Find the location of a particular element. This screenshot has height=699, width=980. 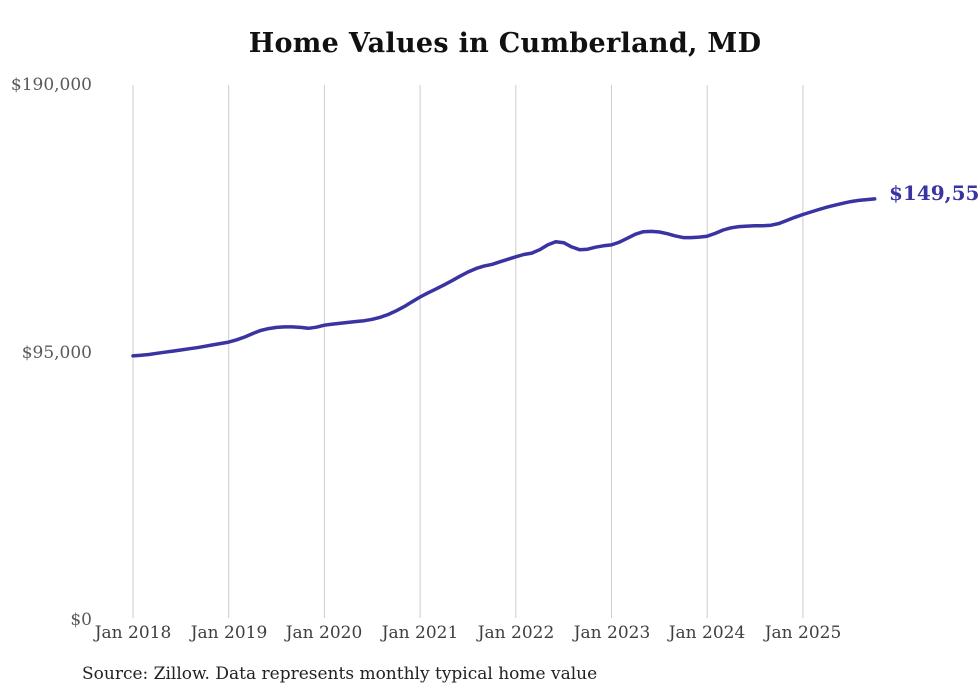

x-tick-label: Jan 2021 is located at coordinates (420, 633).